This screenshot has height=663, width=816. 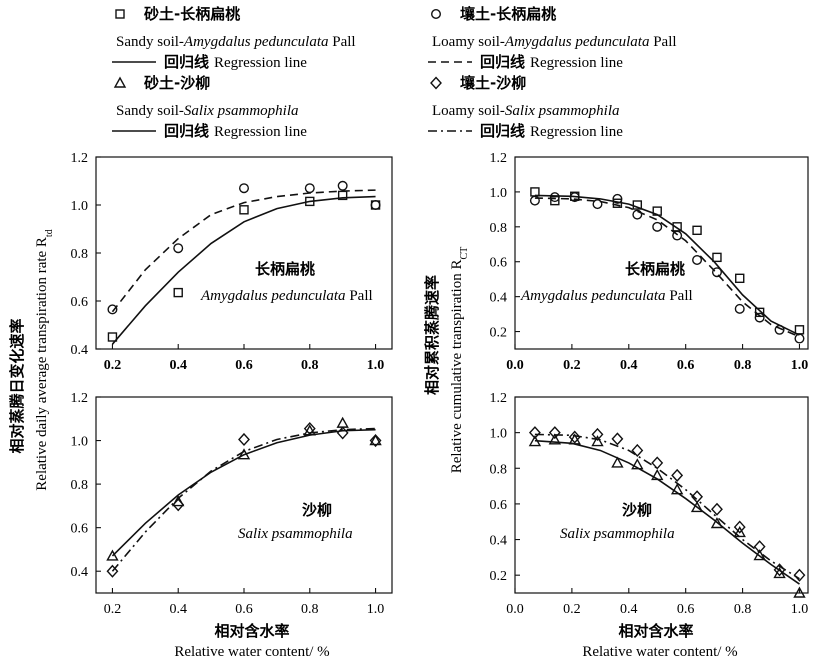 What do you see at coordinates (508, 14) in the screenshot?
I see `legend-cn-label: 壤土-长柄扁桃` at bounding box center [508, 14].